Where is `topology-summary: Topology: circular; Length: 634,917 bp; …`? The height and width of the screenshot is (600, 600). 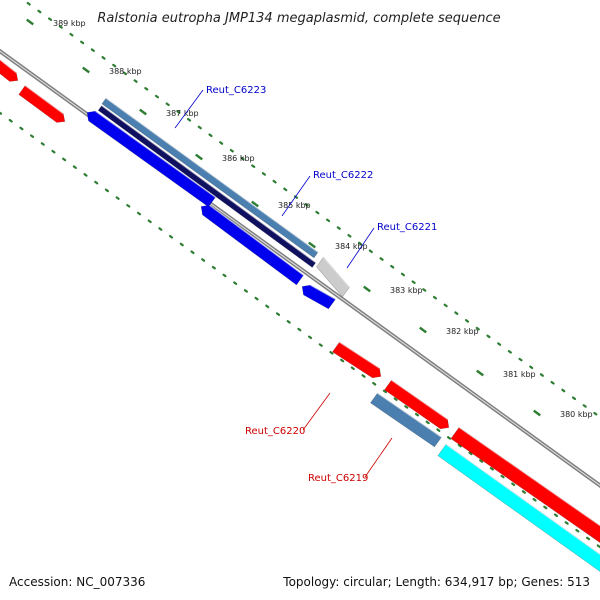 topology-summary: Topology: circular; Length: 634,917 bp; … is located at coordinates (436, 582).